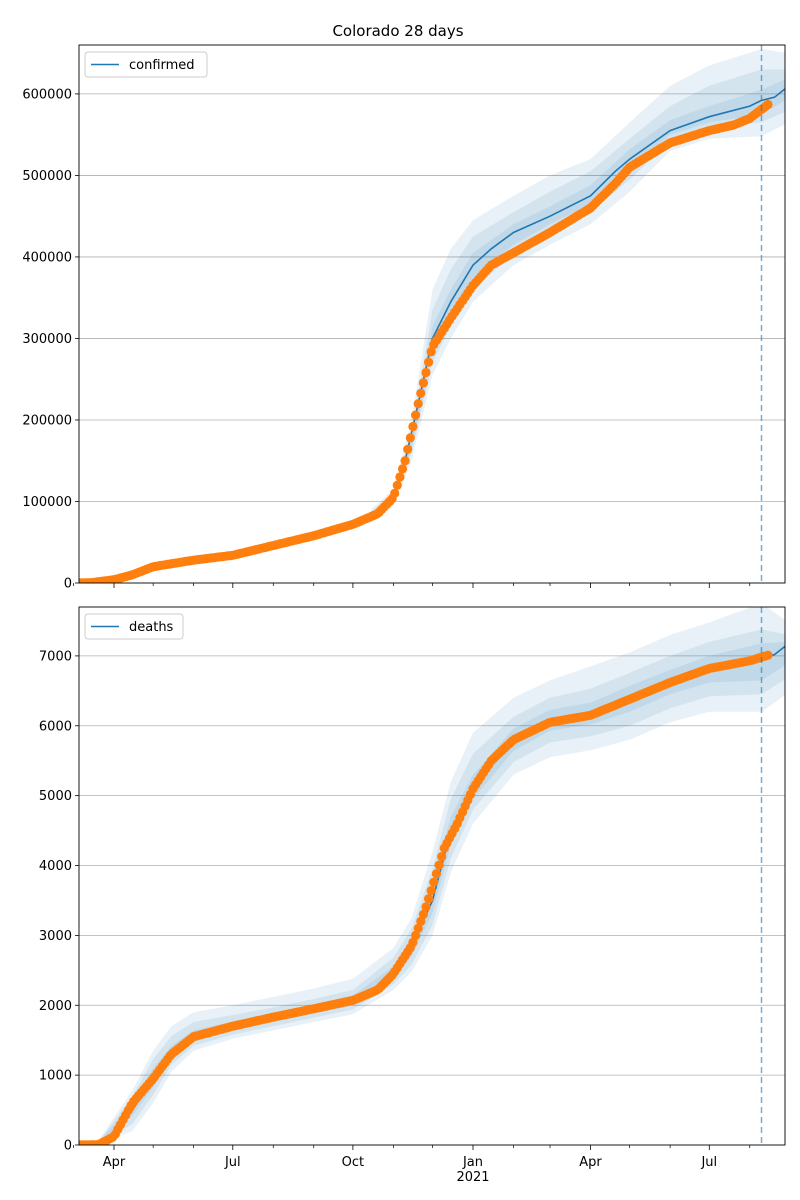 The width and height of the screenshot is (800, 1200). Describe the element at coordinates (472, 1177) in the screenshot. I see `x-year-label: 2021` at that location.